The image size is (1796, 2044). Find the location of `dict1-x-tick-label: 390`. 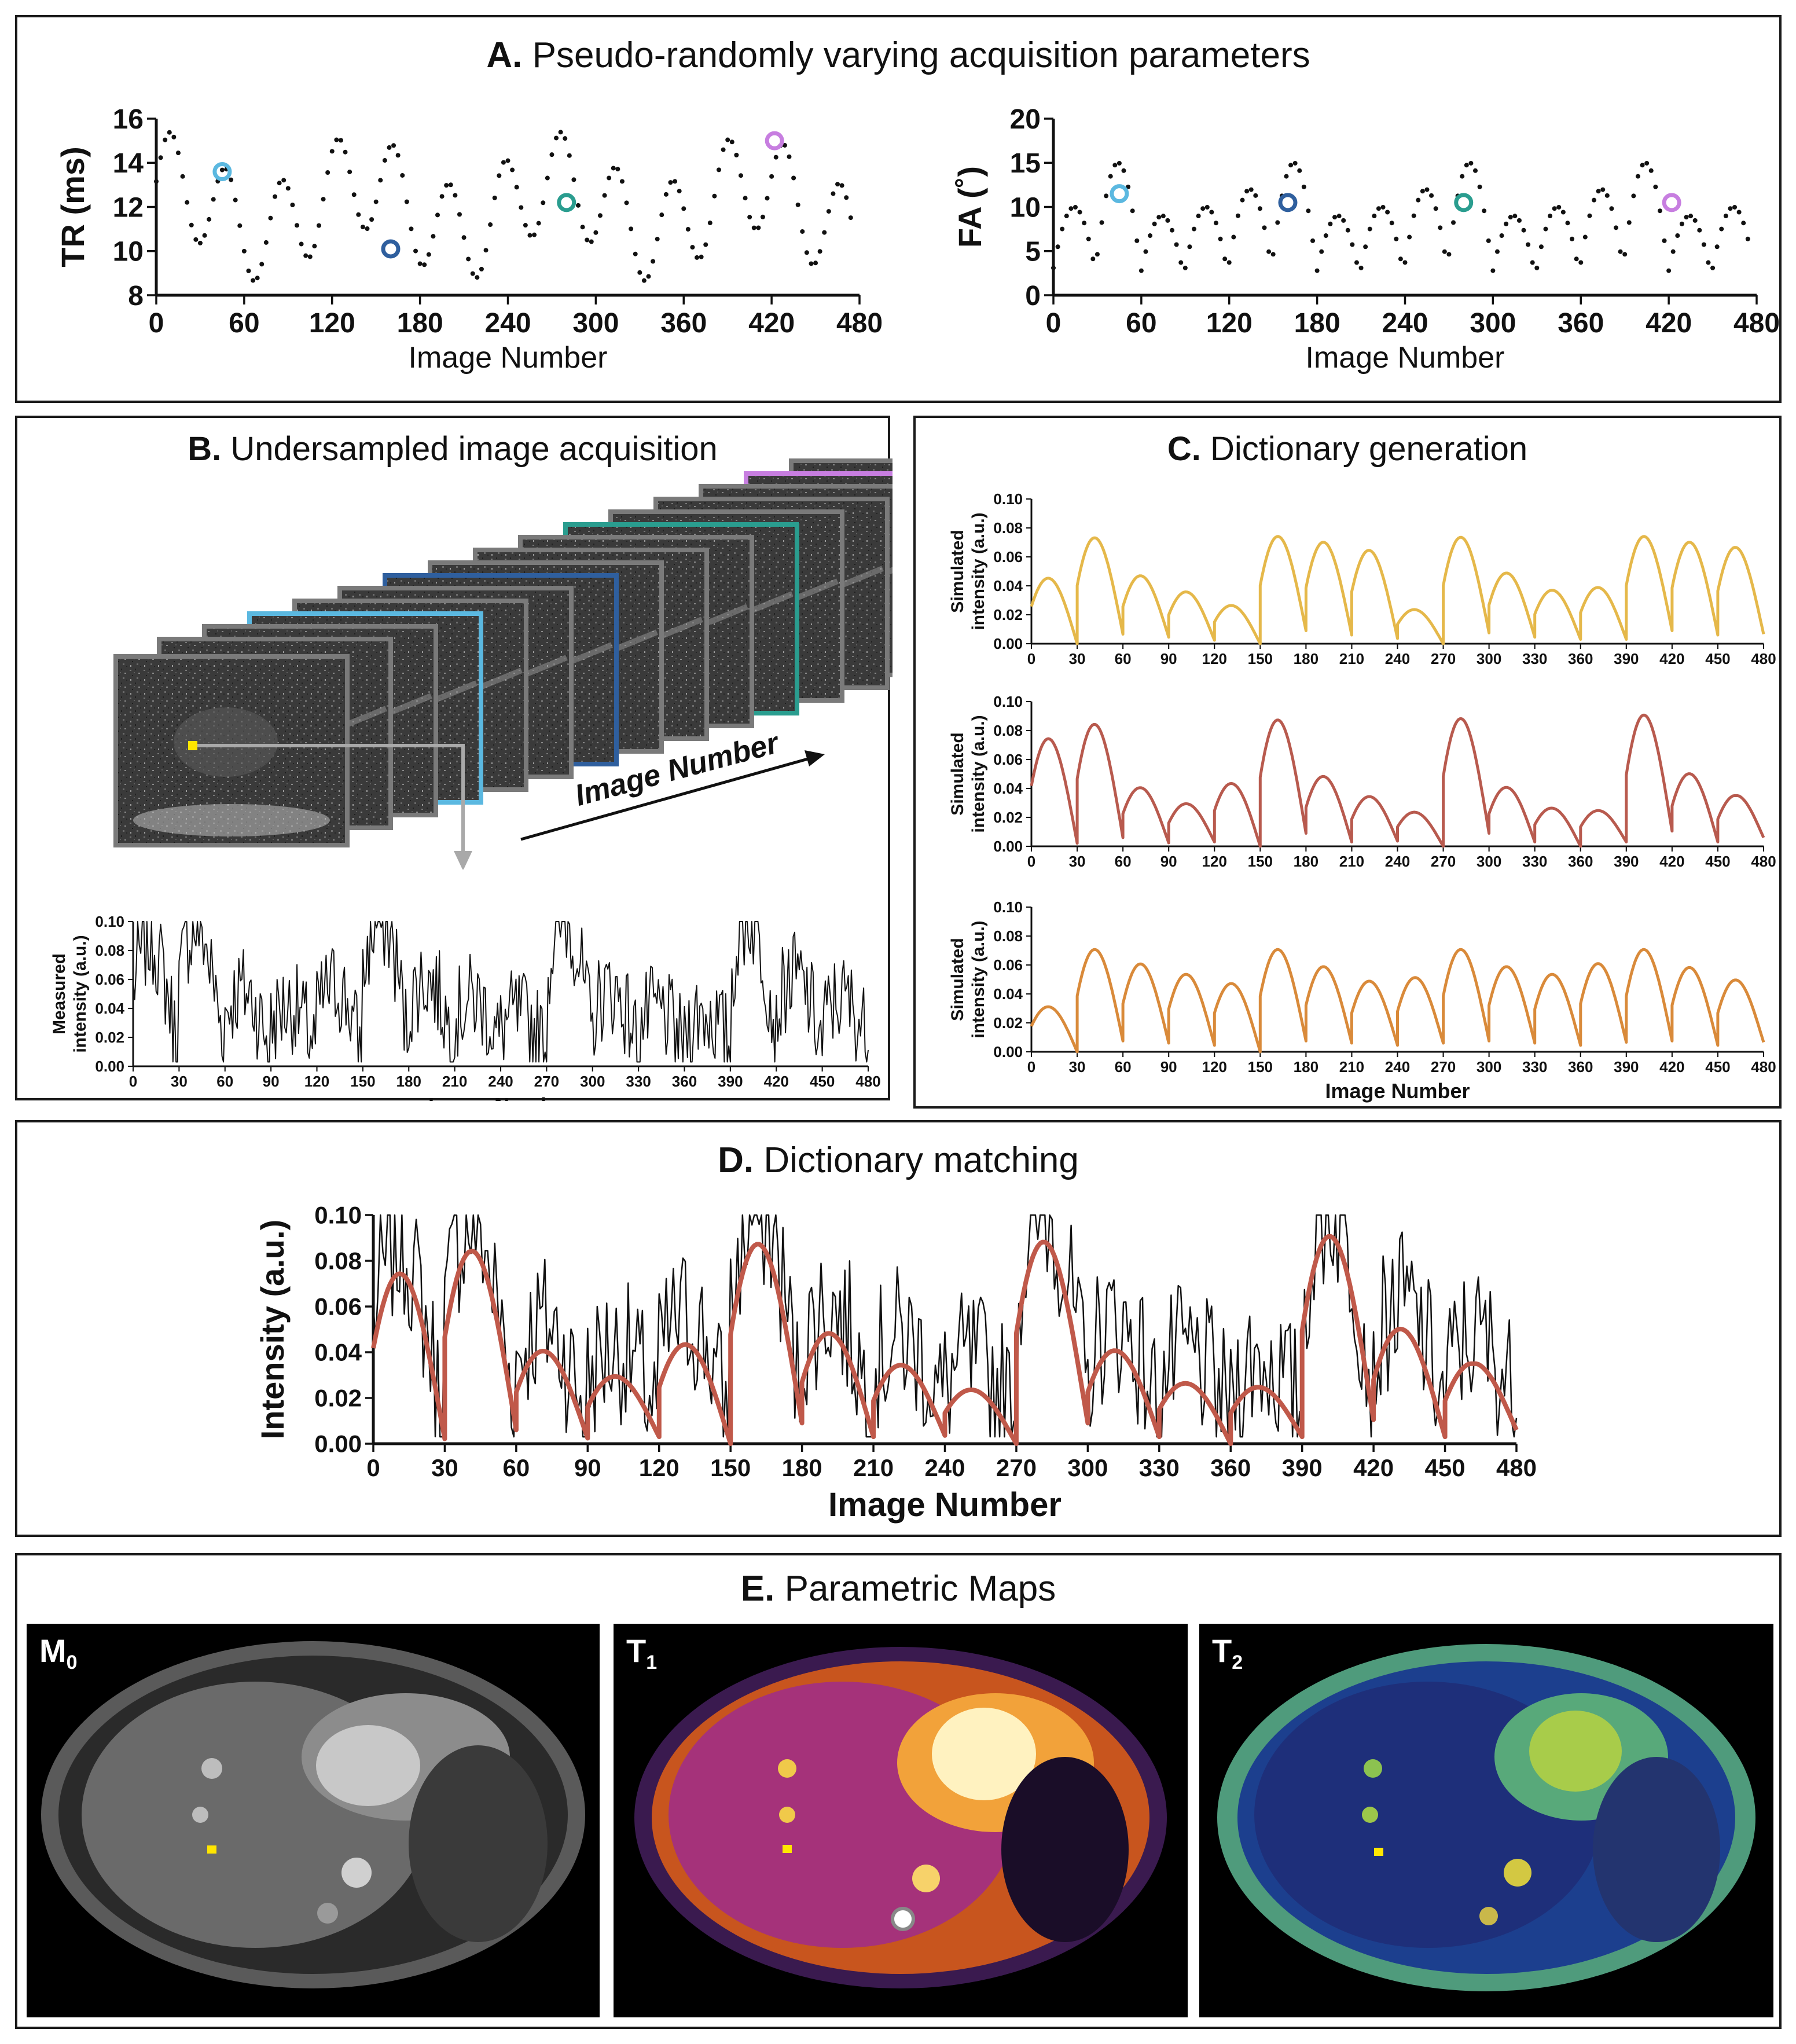

dict1-x-tick-label: 390 is located at coordinates (1626, 658).